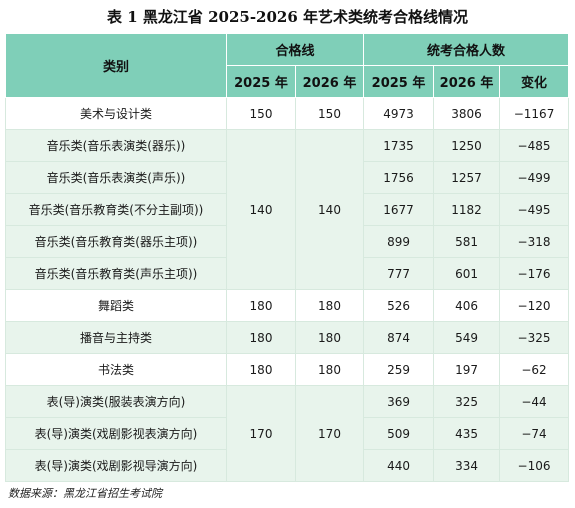  I want to click on category-cell: 音乐类(音乐教育类(不分主副项)), so click(116, 209).